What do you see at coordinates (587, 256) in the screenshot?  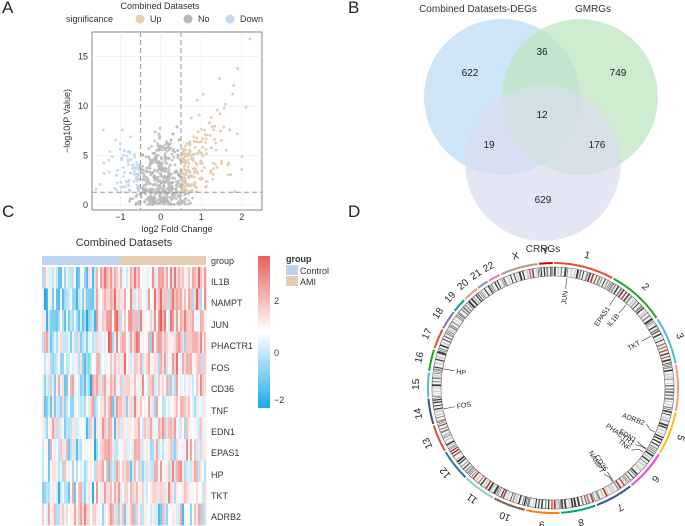 I see `chromosome-label: 1` at bounding box center [587, 256].